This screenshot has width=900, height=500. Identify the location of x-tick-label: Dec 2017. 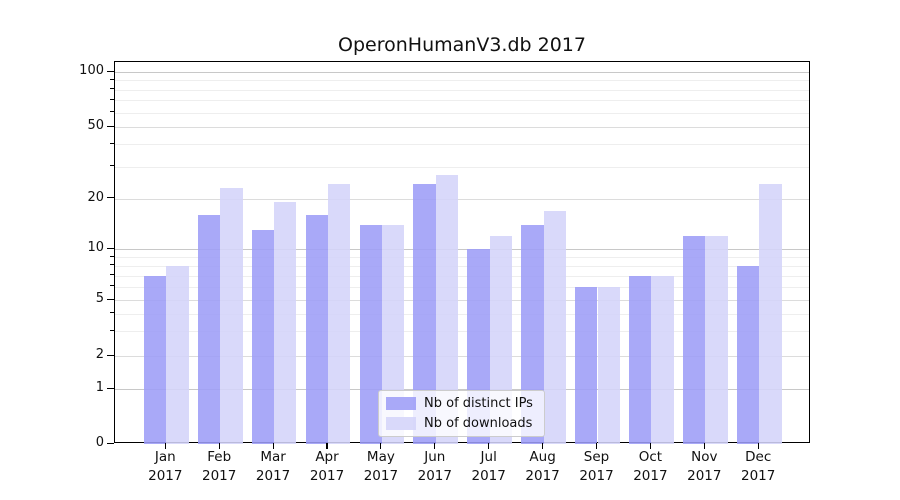
(758, 467).